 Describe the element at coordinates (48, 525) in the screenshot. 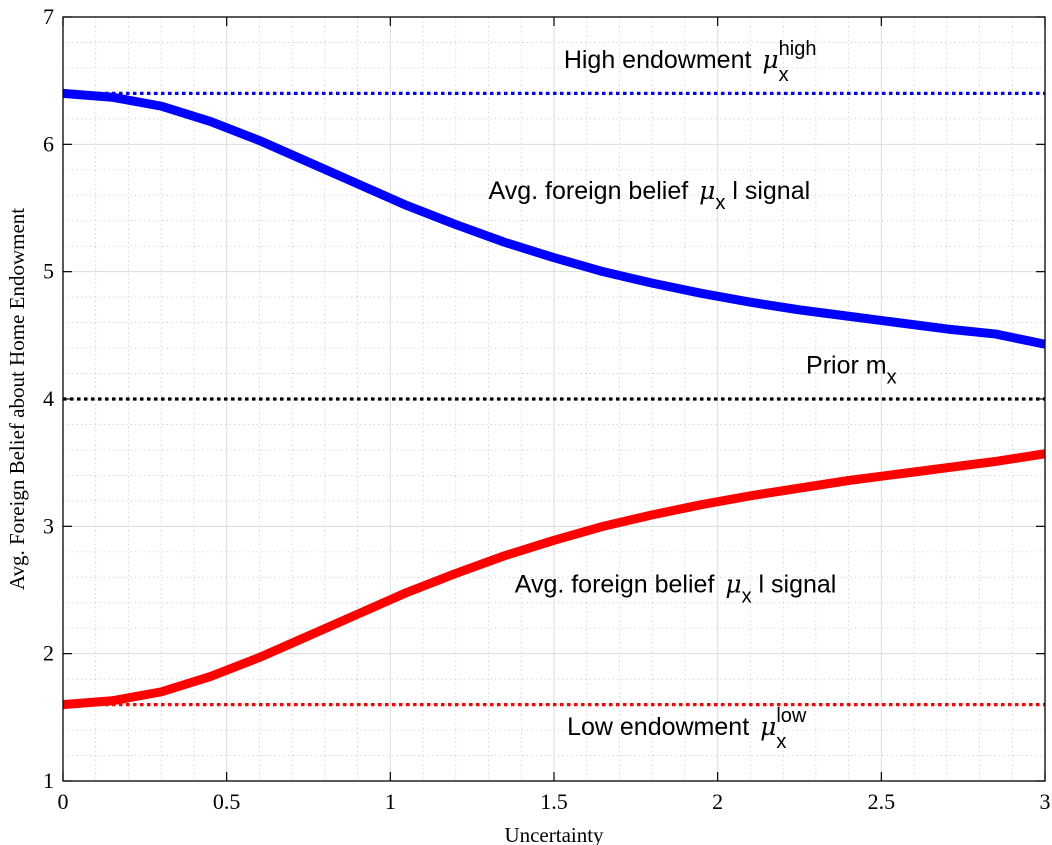

I see `y-tick-label: 3` at that location.